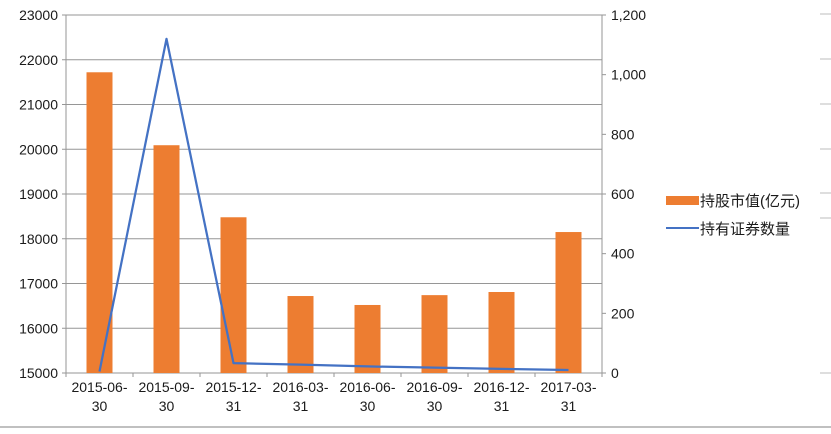  What do you see at coordinates (623, 254) in the screenshot?
I see `right-axis-tick-label: 400` at bounding box center [623, 254].